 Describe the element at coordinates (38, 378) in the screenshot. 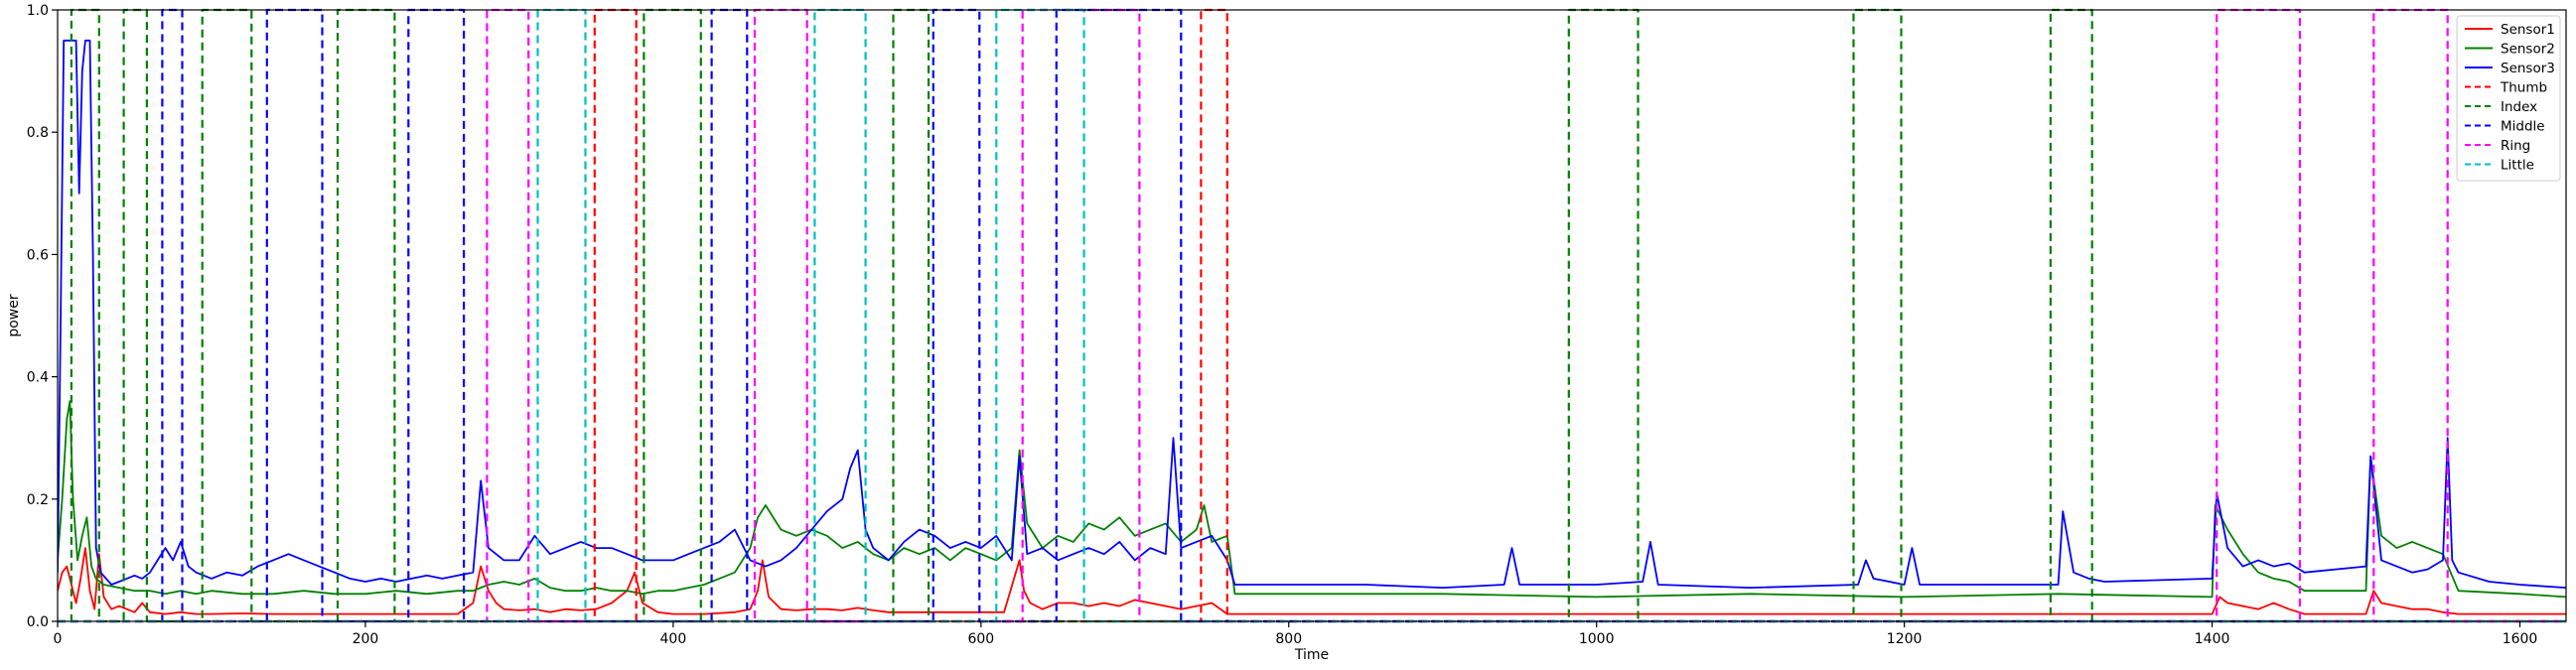

I see `y-tick-label: 0.4` at that location.